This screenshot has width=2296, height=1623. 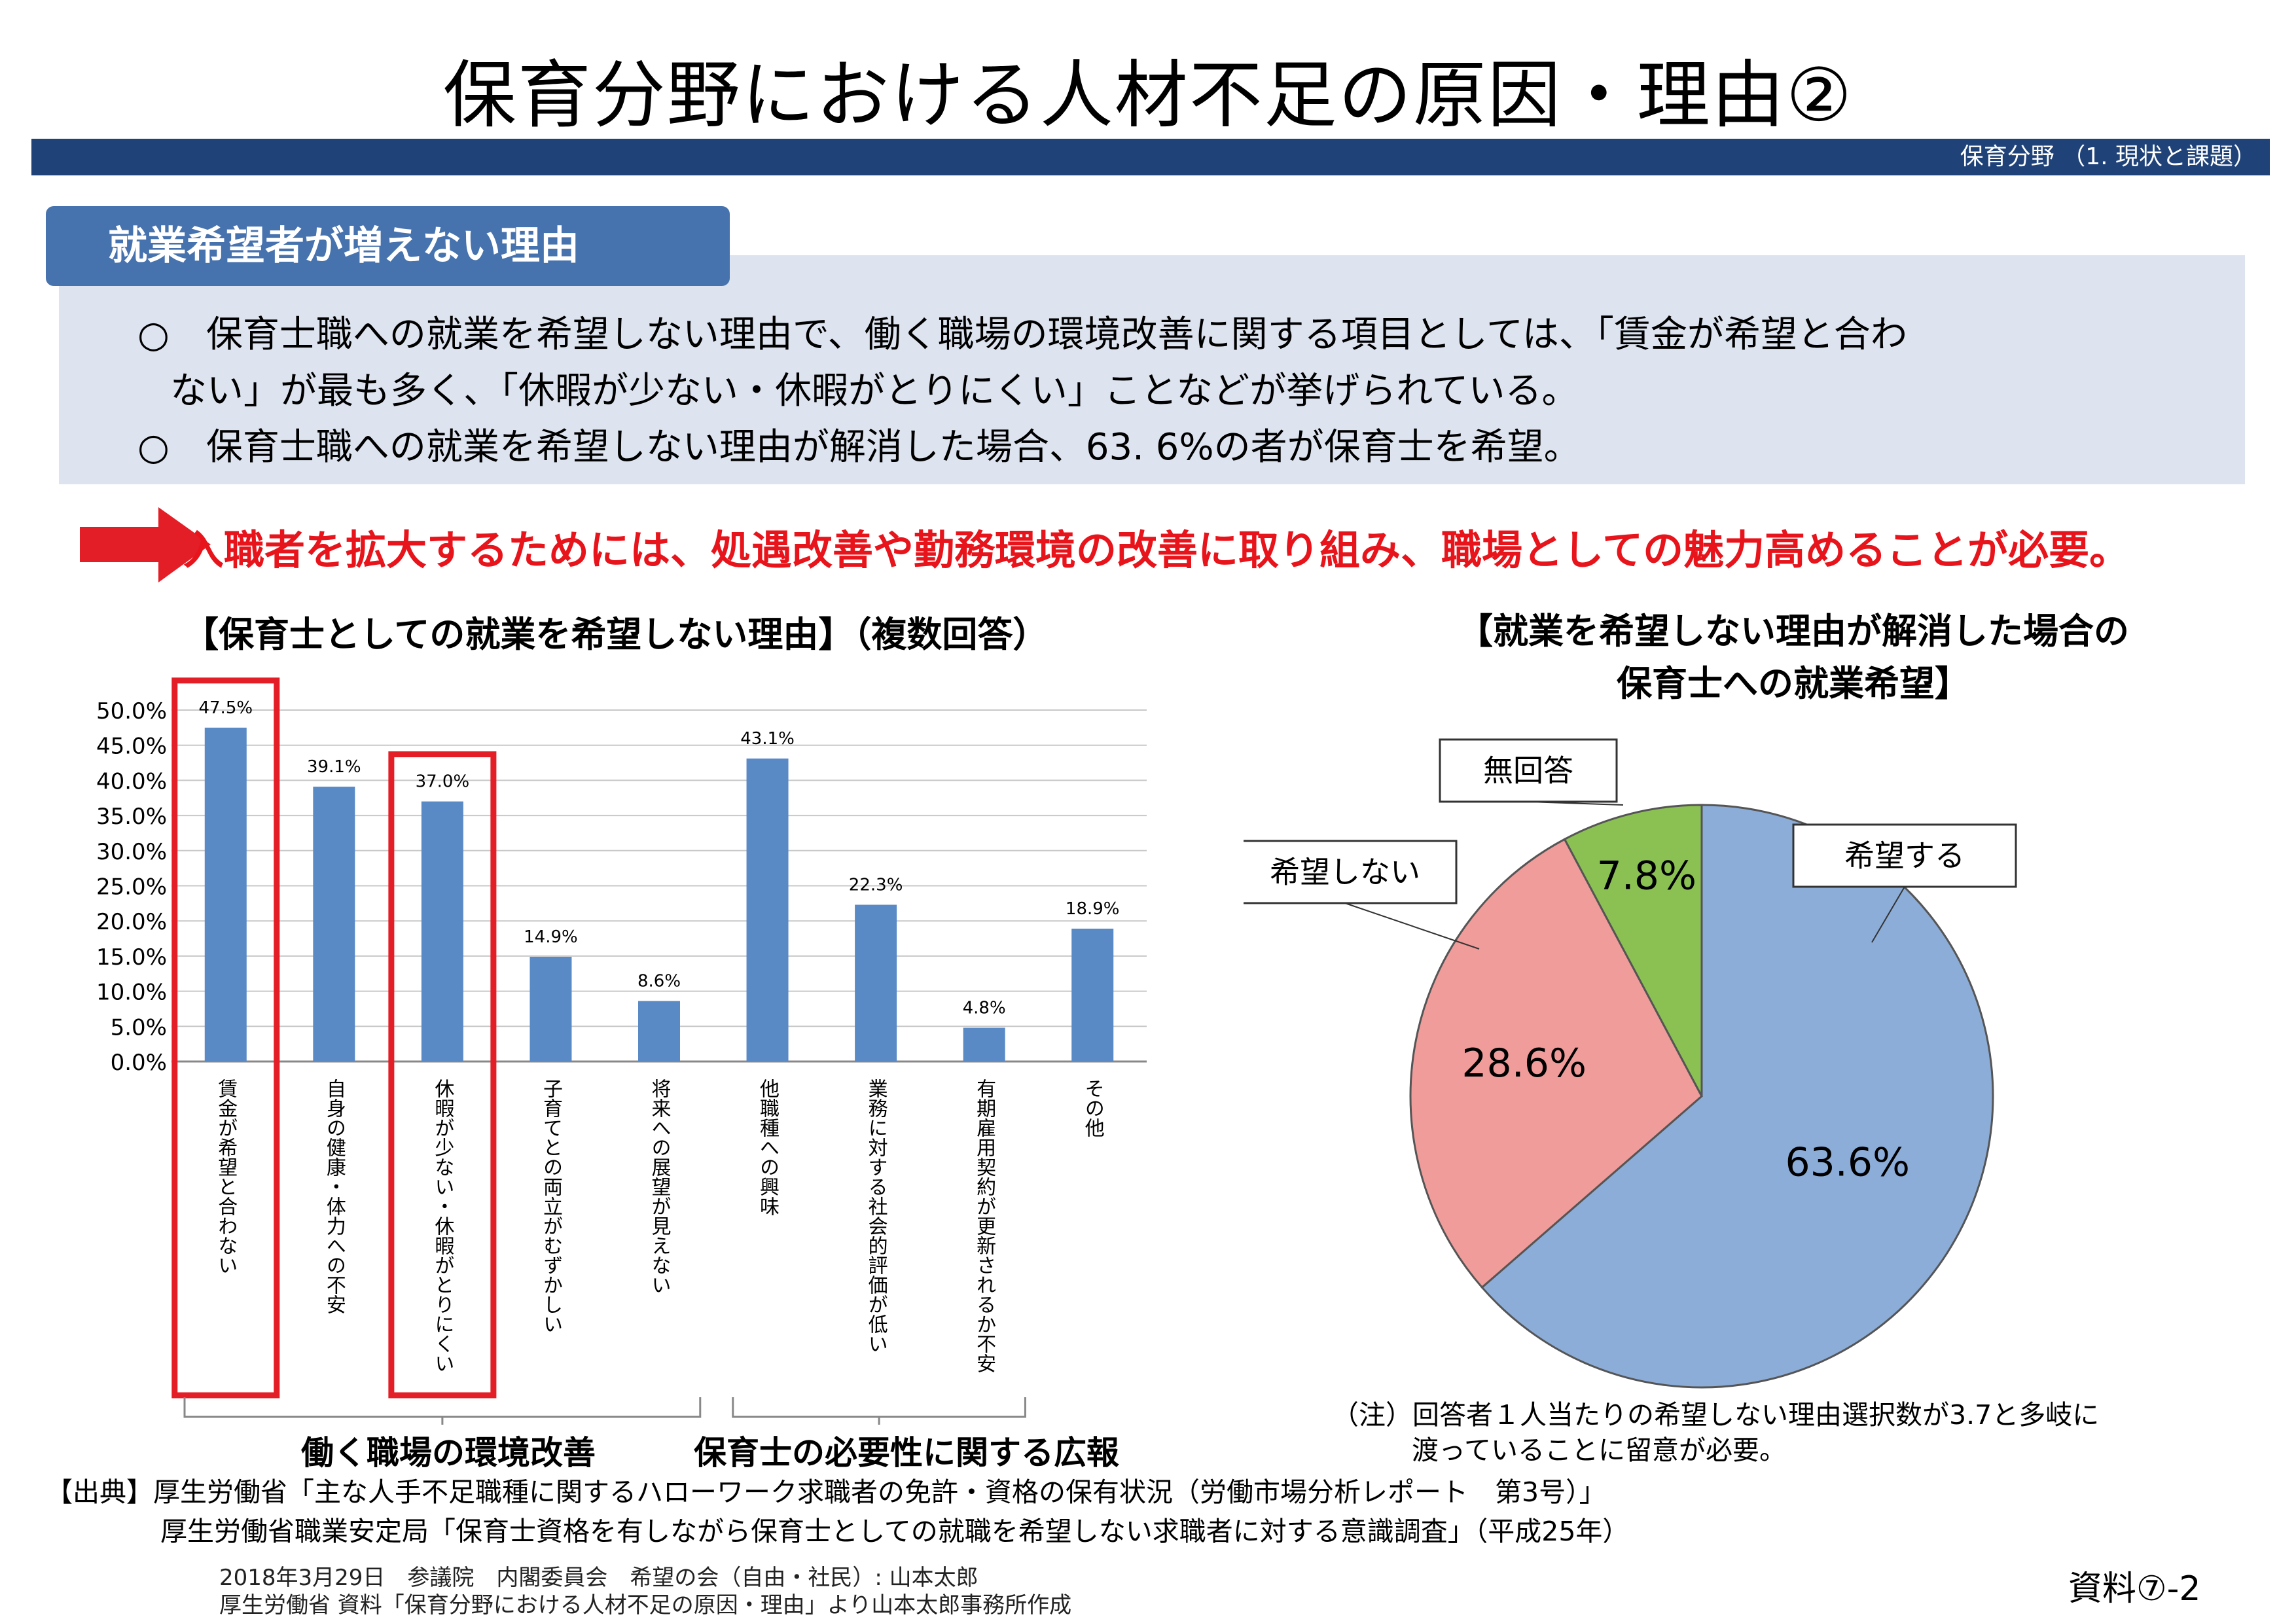 What do you see at coordinates (768, 1147) in the screenshot?
I see `category-label: 他職種への興味` at bounding box center [768, 1147].